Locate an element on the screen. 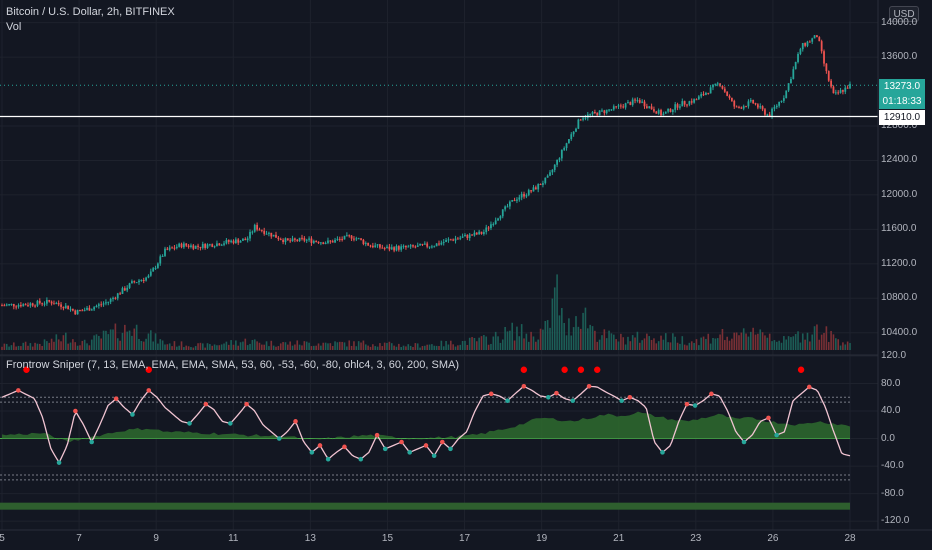  time-tick-label: 17 is located at coordinates (464, 538).